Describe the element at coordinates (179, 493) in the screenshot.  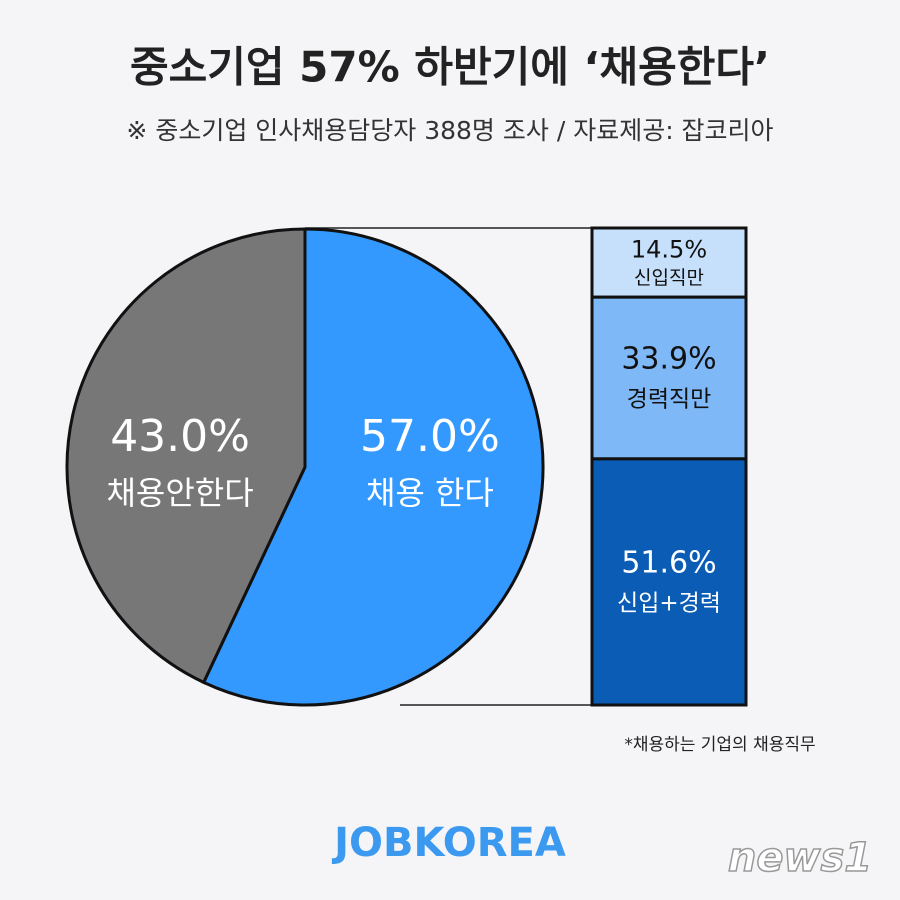
I see `slice-category-label: 채용안한다` at that location.